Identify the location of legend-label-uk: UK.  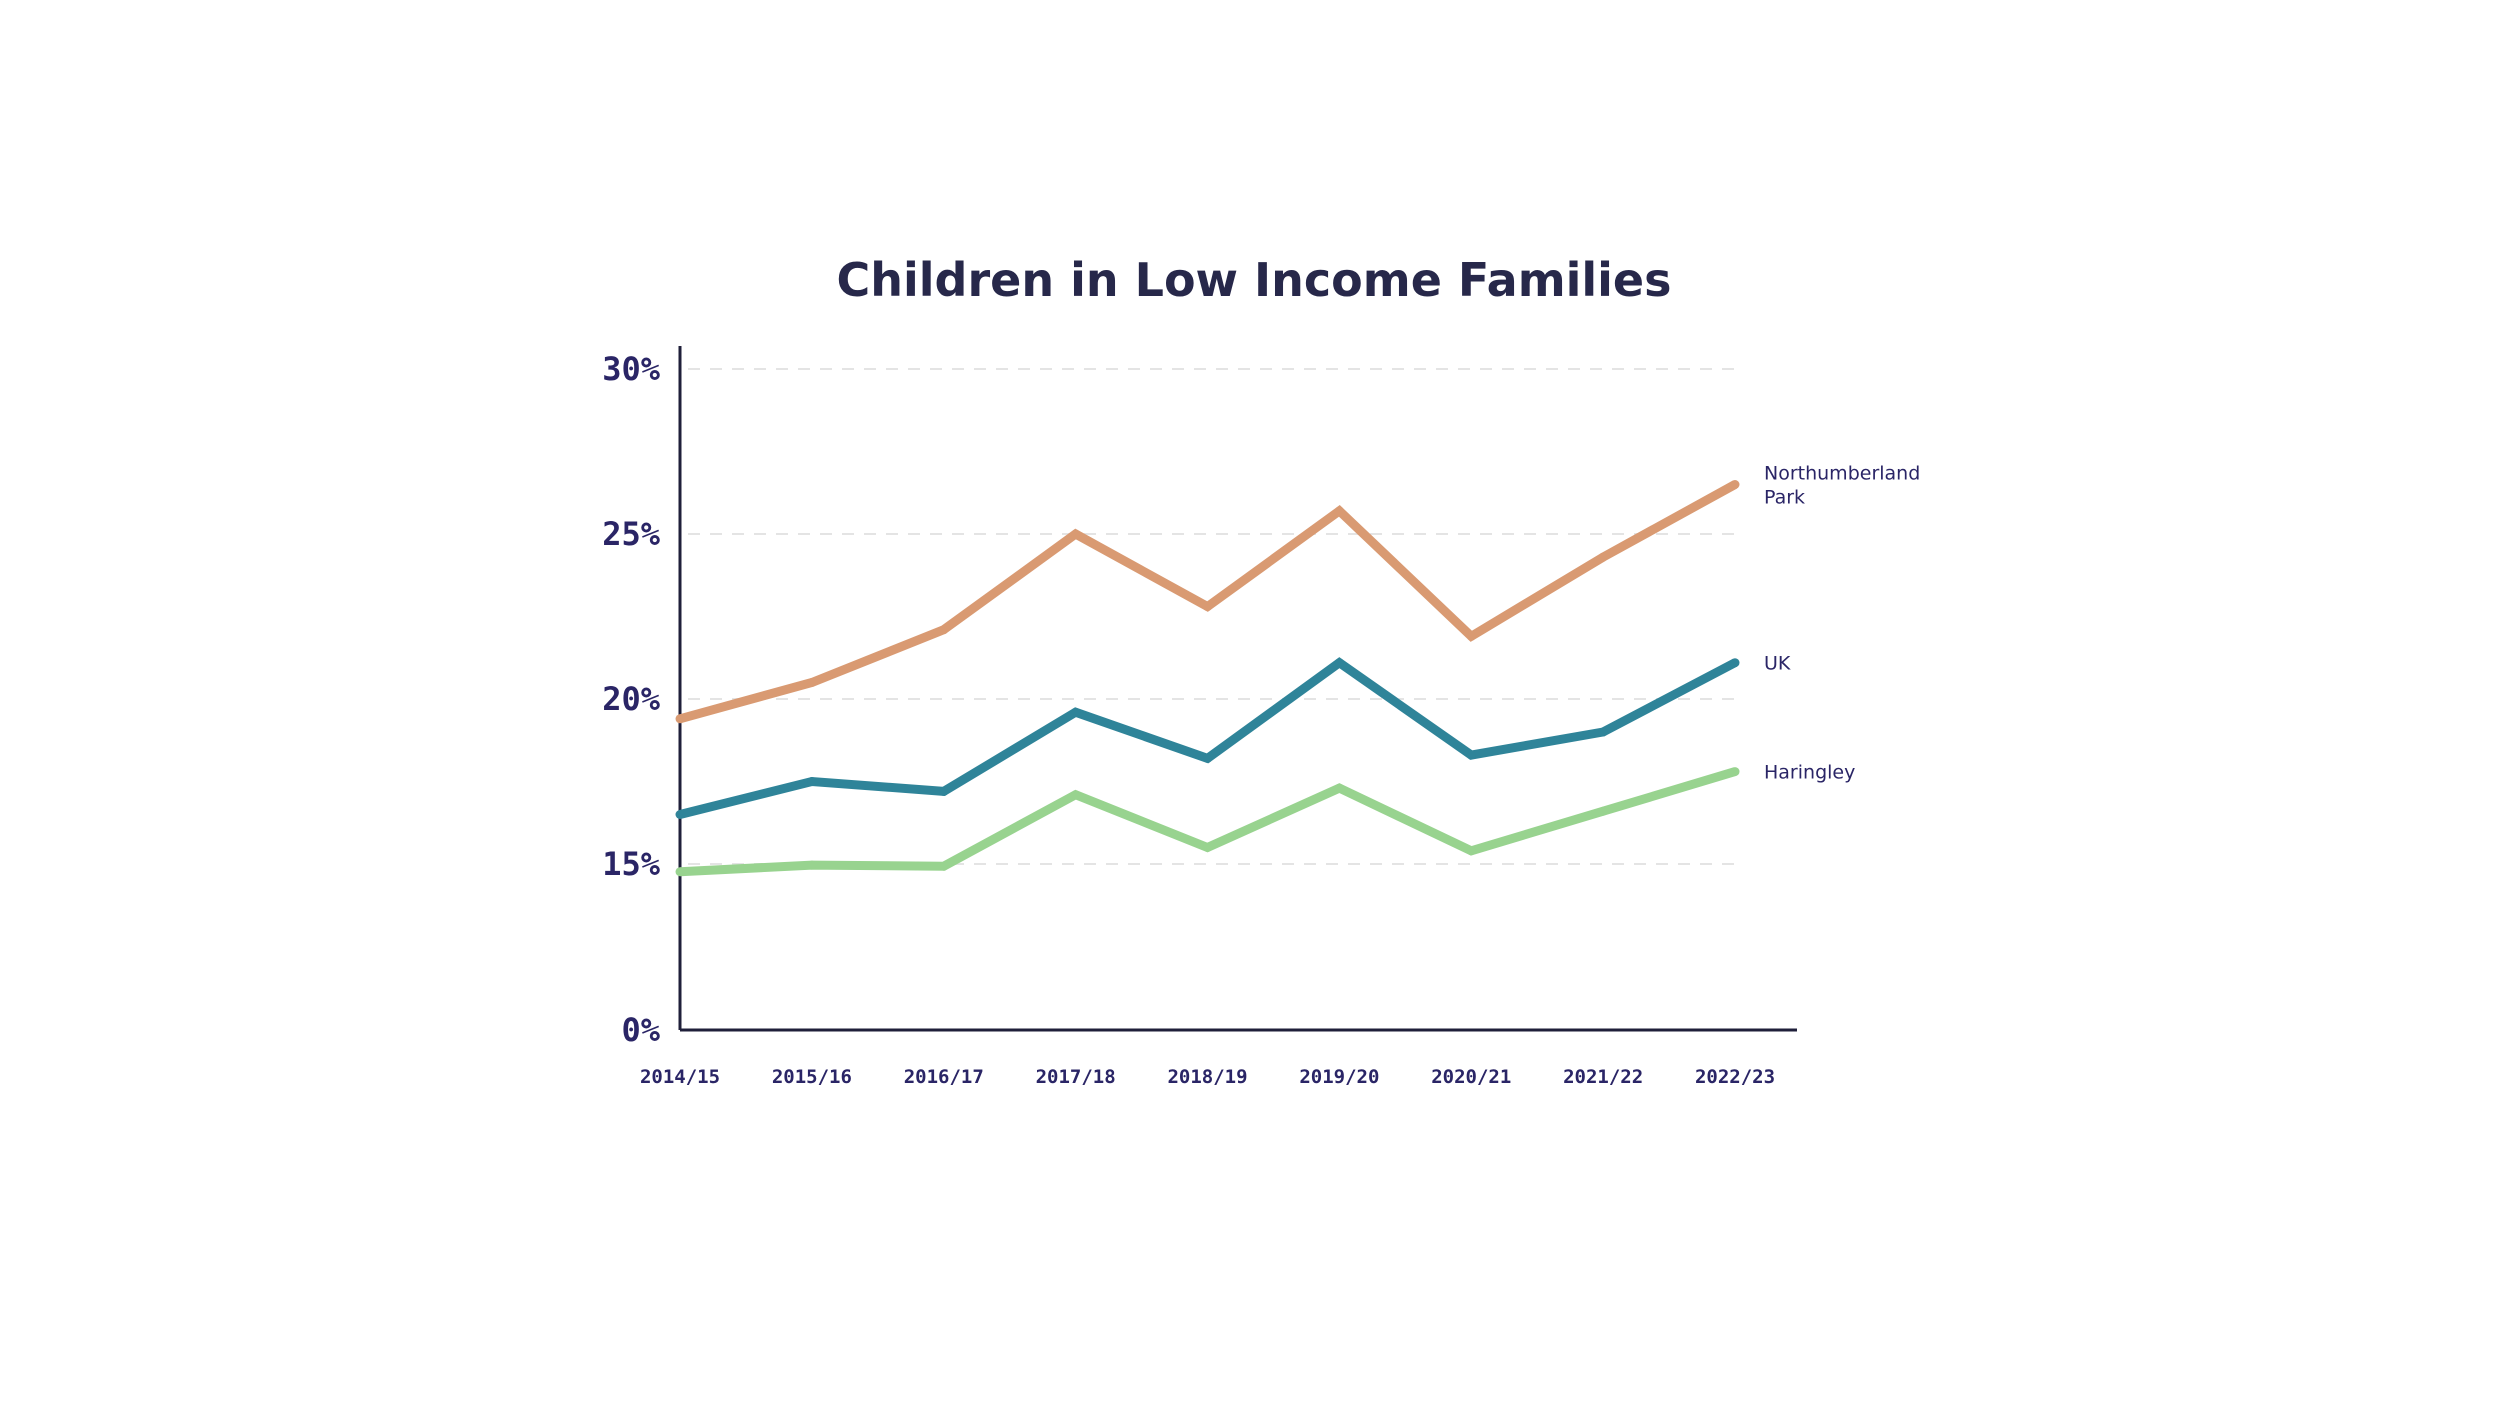
(1777, 664).